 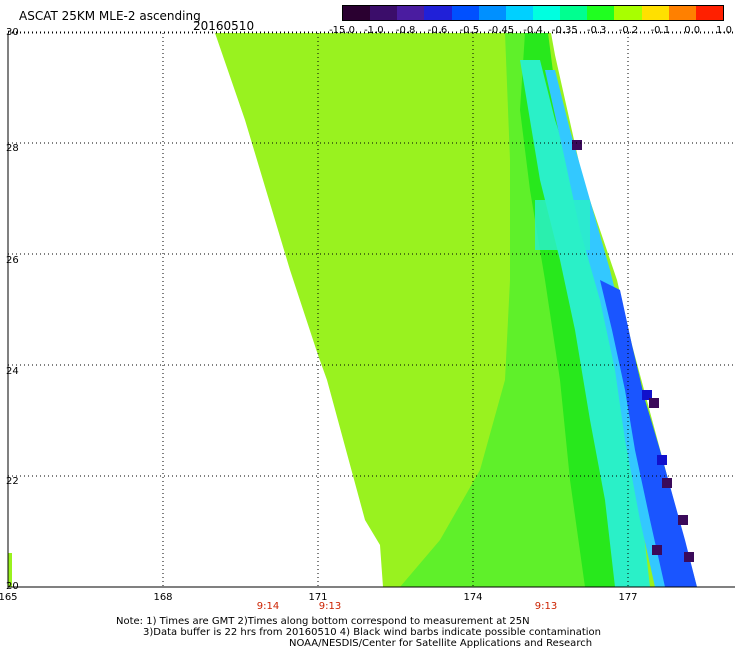 What do you see at coordinates (374, 30) in the screenshot?
I see `colorbar-label: -1.0` at bounding box center [374, 30].